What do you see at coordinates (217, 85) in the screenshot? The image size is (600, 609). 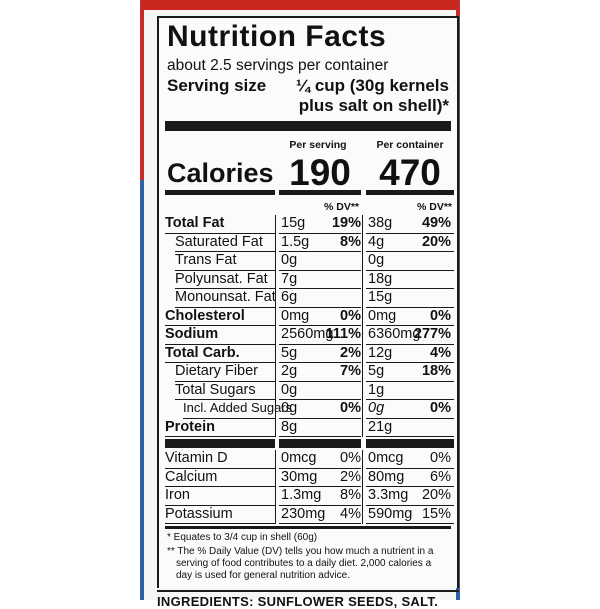 I see `serving-size-label: Serving size` at bounding box center [217, 85].